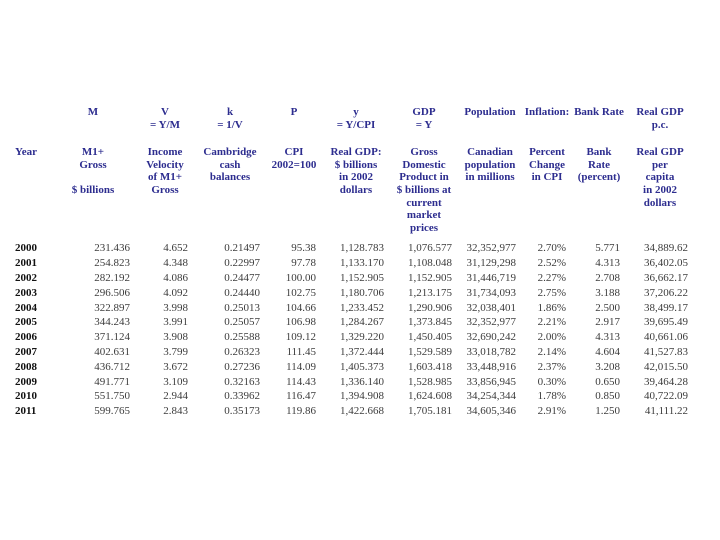  What do you see at coordinates (430, 337) in the screenshot?
I see `cell-nominal-gdp-2006: 1,450.405` at bounding box center [430, 337].